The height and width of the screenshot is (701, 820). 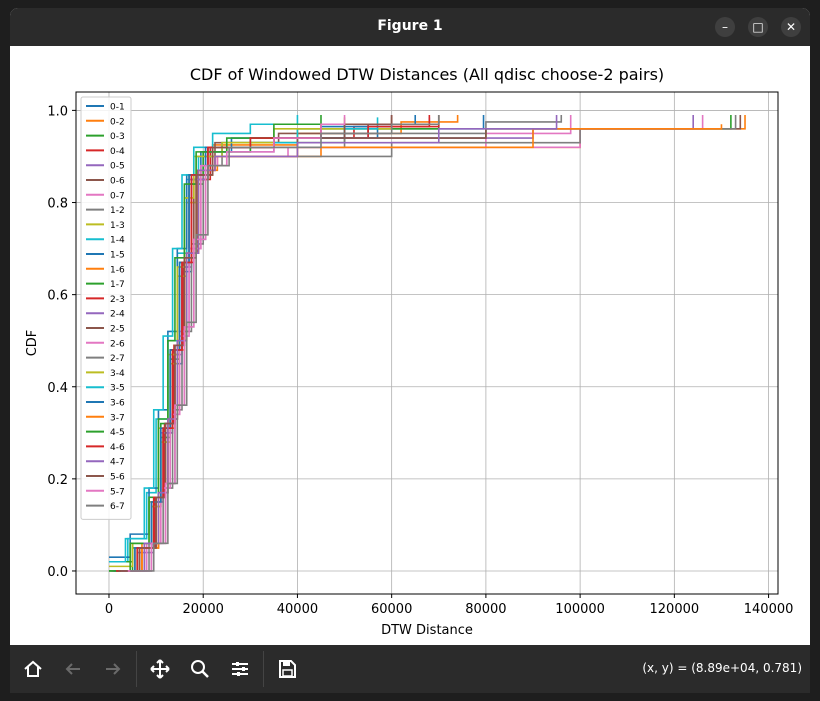 What do you see at coordinates (410, 669) in the screenshot?
I see `navigation-toolbar: (x, y) = (8.89e+04, 0.781)` at bounding box center [410, 669].